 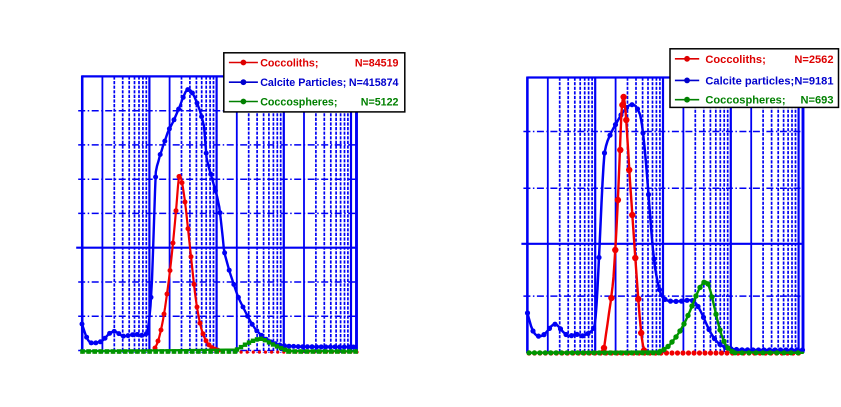 What do you see at coordinates (374, 83) in the screenshot?
I see `svg-text: N=415874` at bounding box center [374, 83].